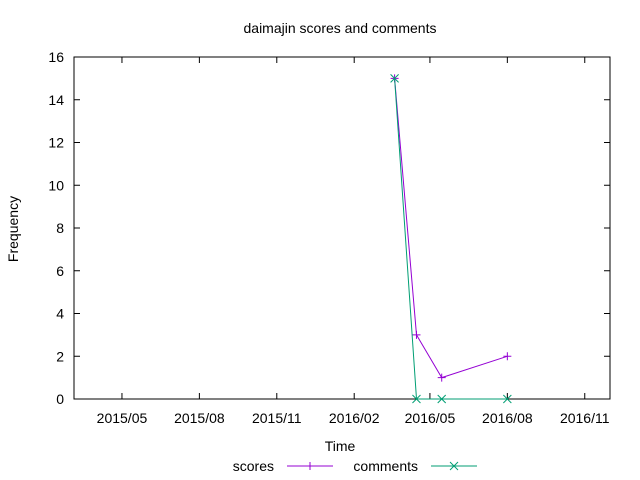 The width and height of the screenshot is (640, 480). I want to click on x-tick-label: 2016/11, so click(585, 418).